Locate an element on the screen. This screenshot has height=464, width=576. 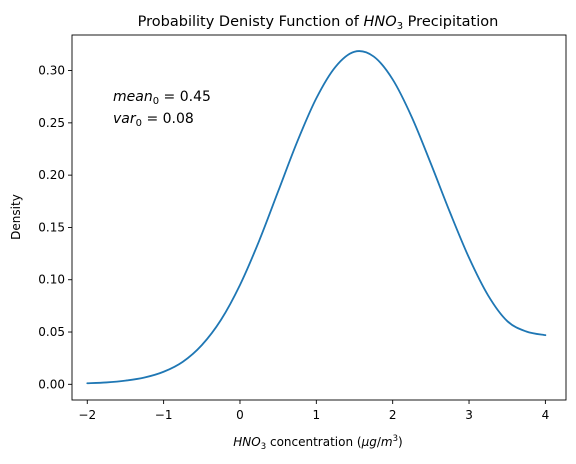
annotation-mean-rest: = 0.45 is located at coordinates (185, 97).